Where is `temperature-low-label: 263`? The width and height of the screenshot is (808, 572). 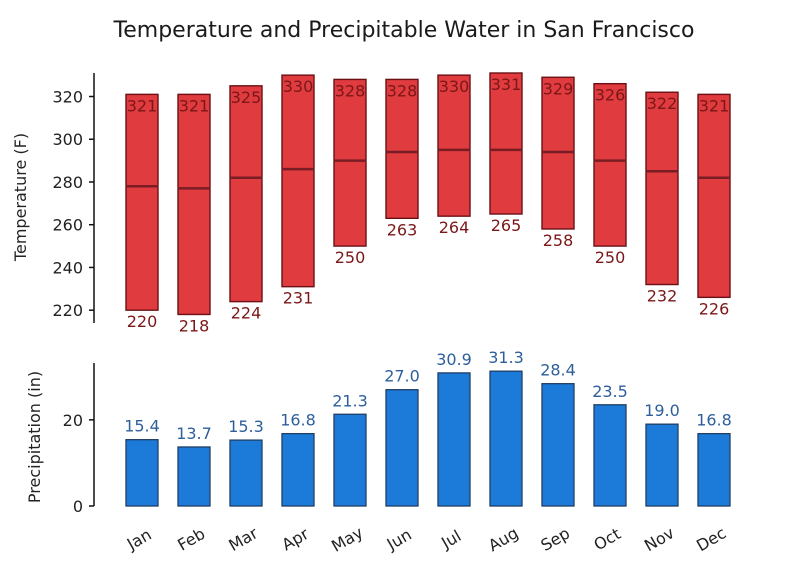 temperature-low-label: 263 is located at coordinates (402, 229).